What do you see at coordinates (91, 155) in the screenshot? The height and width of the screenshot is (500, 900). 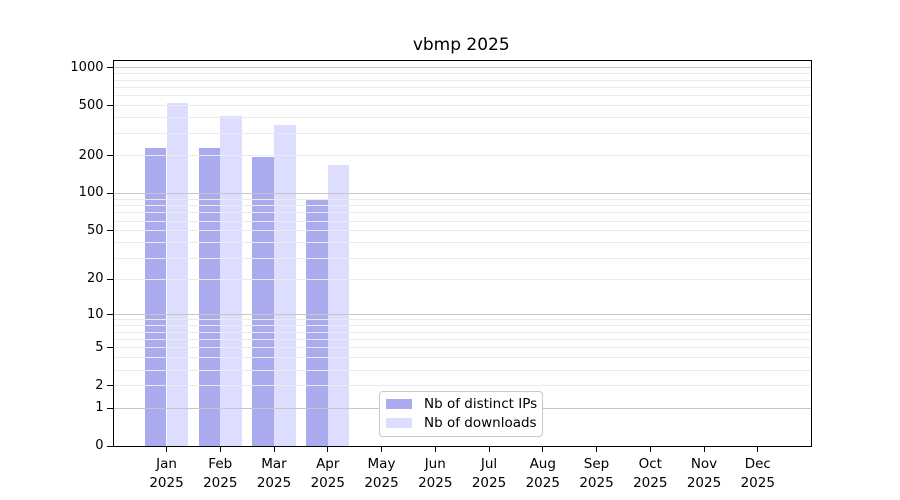 I see `y-axis-tick-label: 200` at bounding box center [91, 155].